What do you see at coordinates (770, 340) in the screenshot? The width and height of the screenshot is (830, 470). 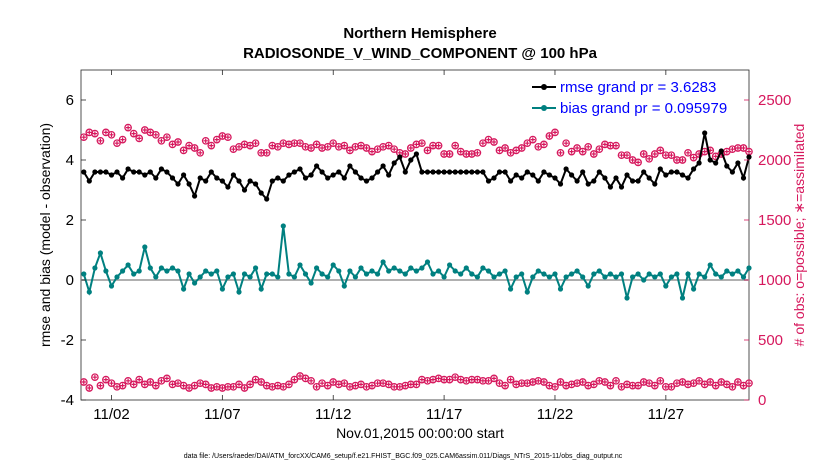 I see `y-right-tick-label: 500` at bounding box center [770, 340].